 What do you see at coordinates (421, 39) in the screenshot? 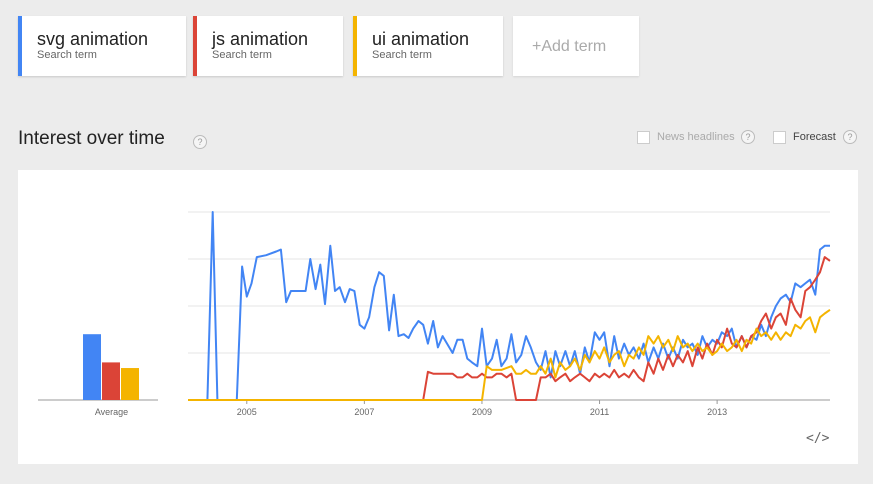
I see `term-name: ui animation` at bounding box center [421, 39].